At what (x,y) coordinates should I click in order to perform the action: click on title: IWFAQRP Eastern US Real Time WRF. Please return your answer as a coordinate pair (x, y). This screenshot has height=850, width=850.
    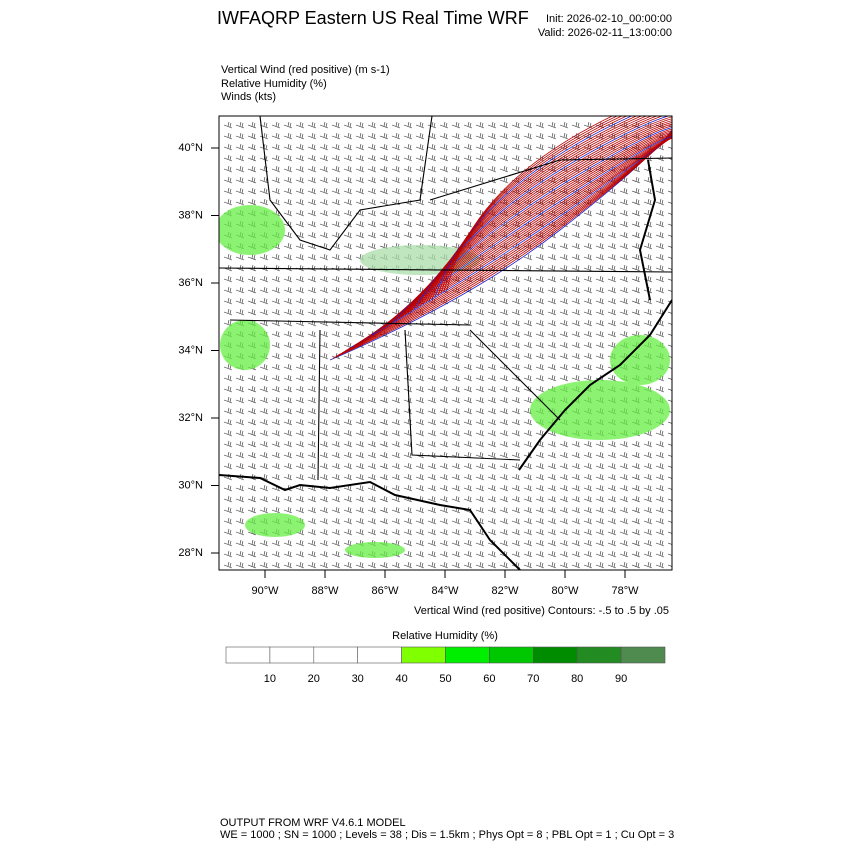
    Looking at the image, I should click on (373, 18).